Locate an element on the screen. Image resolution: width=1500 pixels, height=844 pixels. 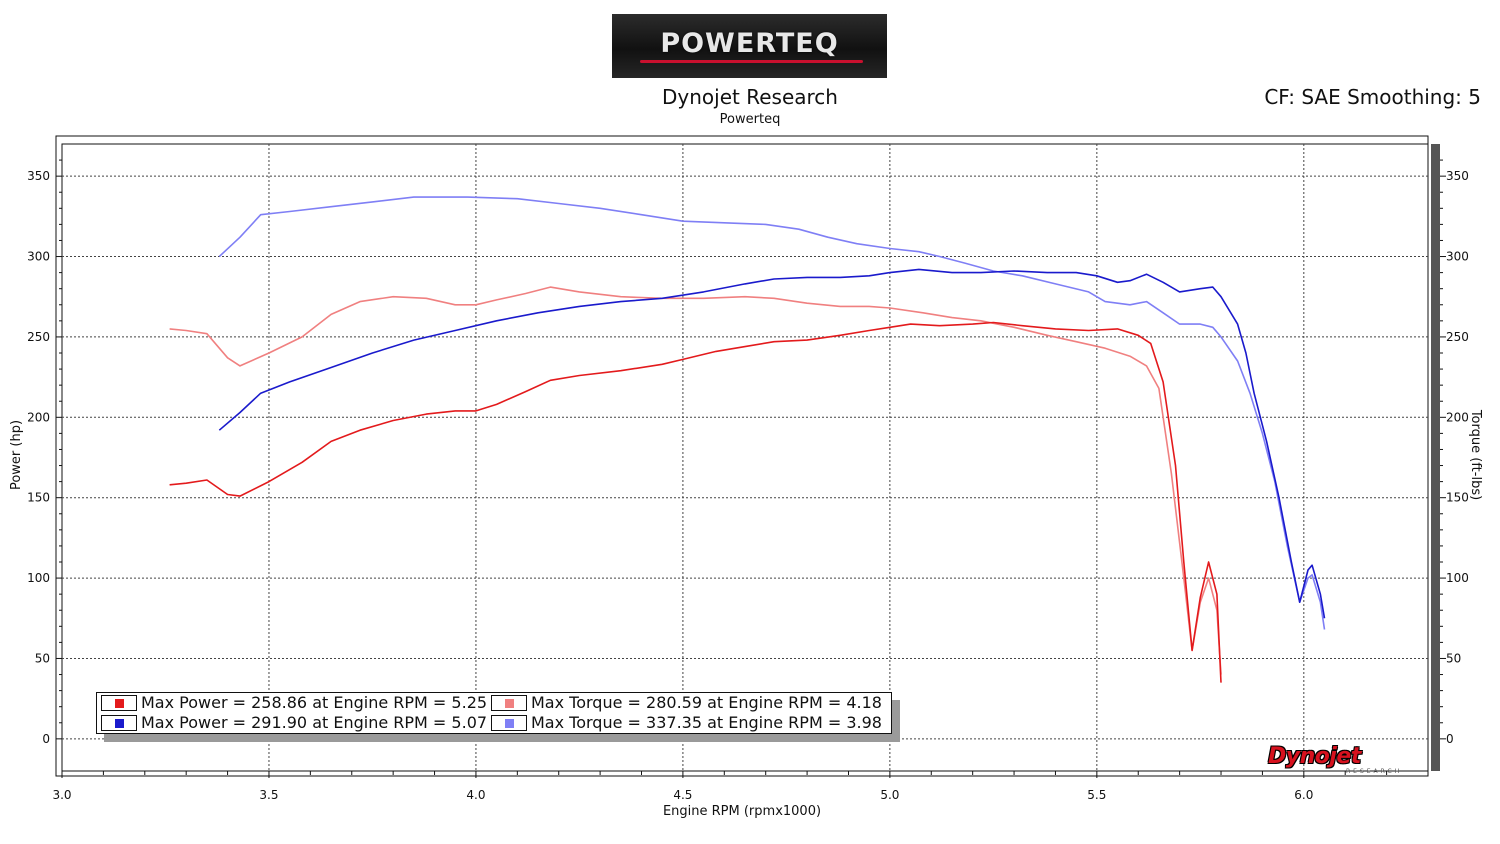
x-tick-label: 5.0 is located at coordinates (889, 795).